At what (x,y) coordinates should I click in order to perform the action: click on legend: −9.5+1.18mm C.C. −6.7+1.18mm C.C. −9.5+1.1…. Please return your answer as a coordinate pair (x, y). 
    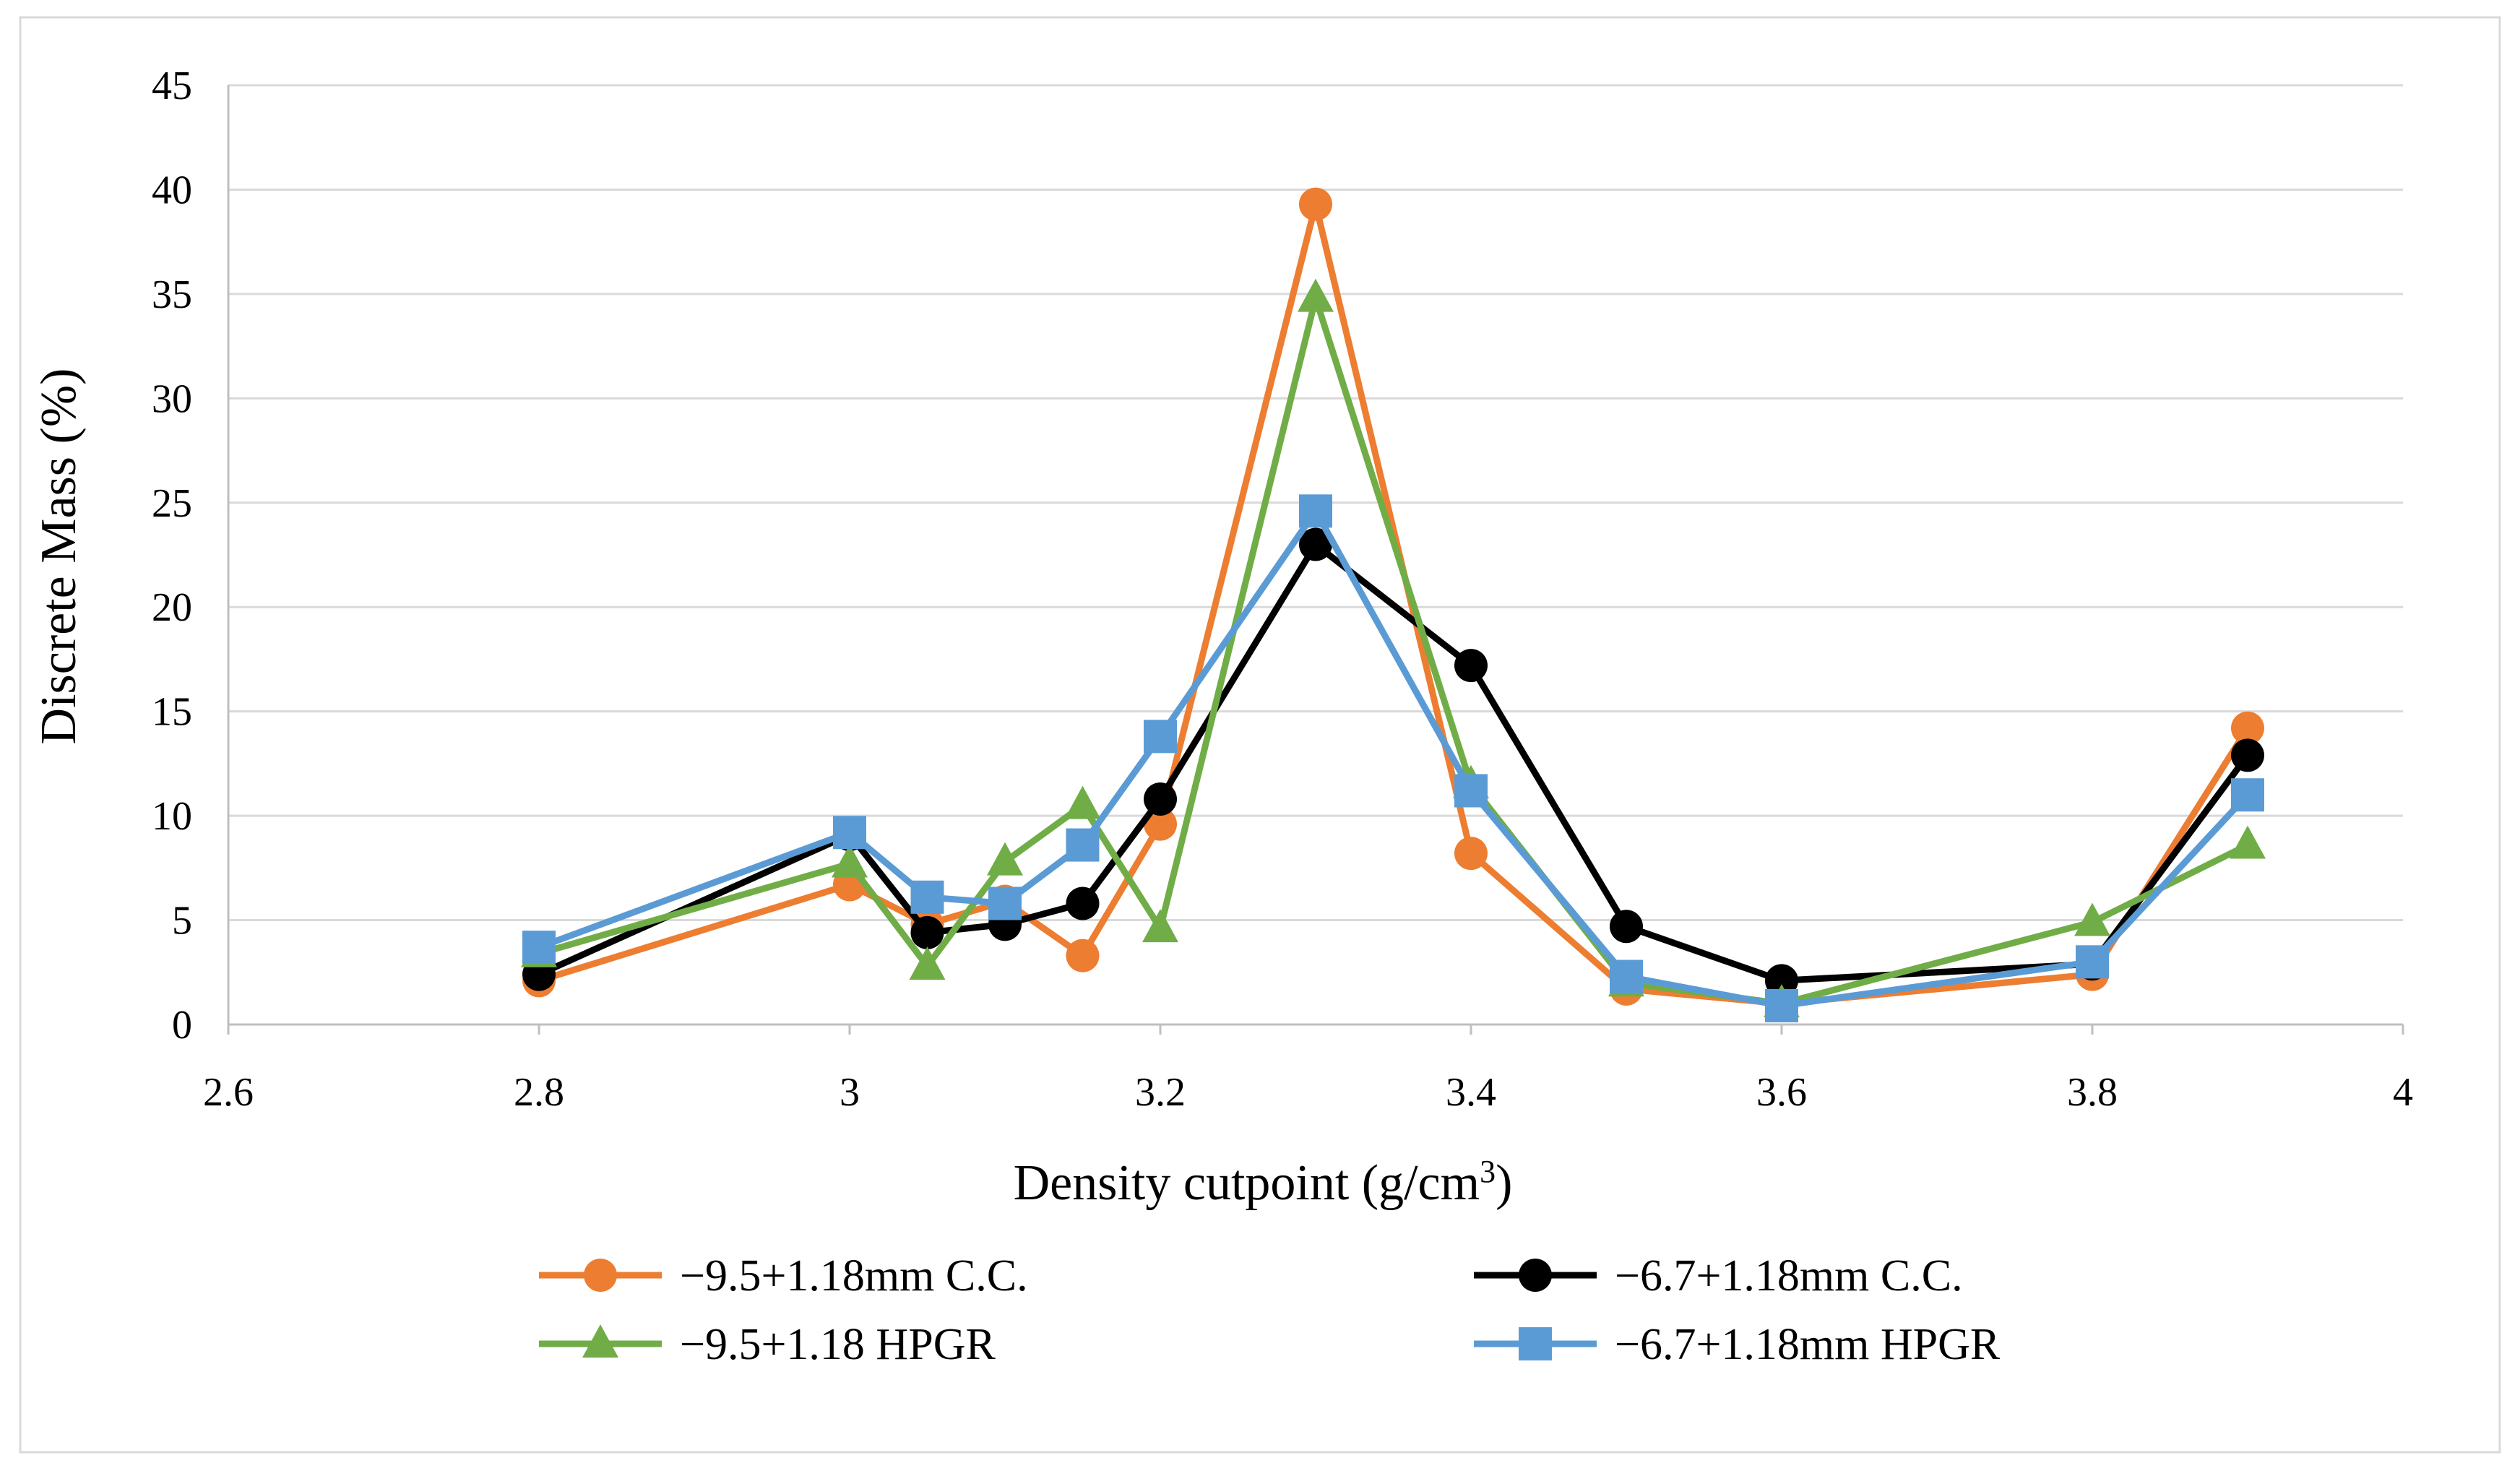
    Looking at the image, I should click on (1270, 1310).